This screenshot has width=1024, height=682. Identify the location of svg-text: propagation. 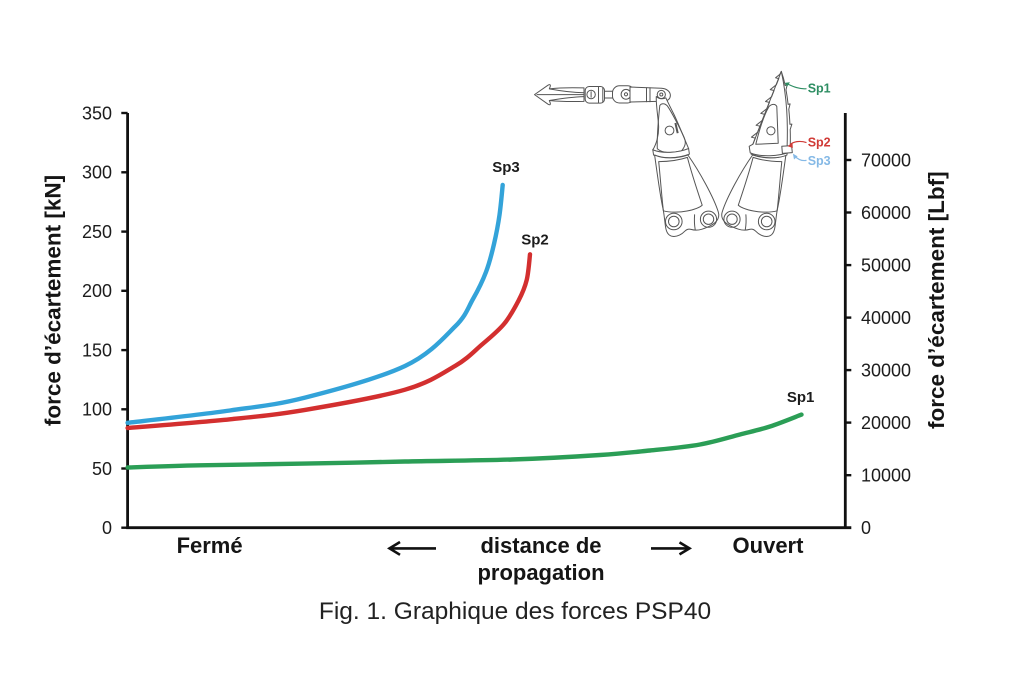
(540, 572).